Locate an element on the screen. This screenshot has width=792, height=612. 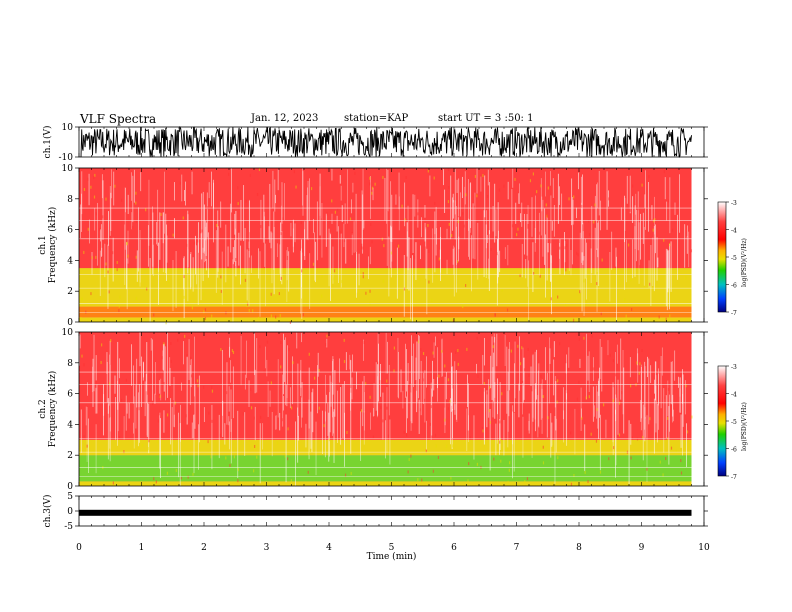
x-tick-label: 0 is located at coordinates (79, 548).